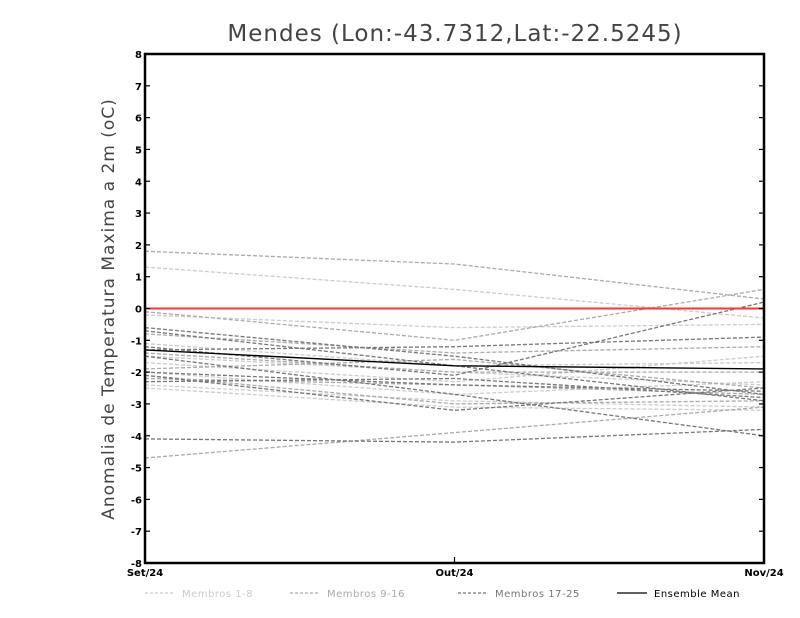 The width and height of the screenshot is (800, 618). Describe the element at coordinates (138, 150) in the screenshot. I see `y-tick-label: 5` at that location.